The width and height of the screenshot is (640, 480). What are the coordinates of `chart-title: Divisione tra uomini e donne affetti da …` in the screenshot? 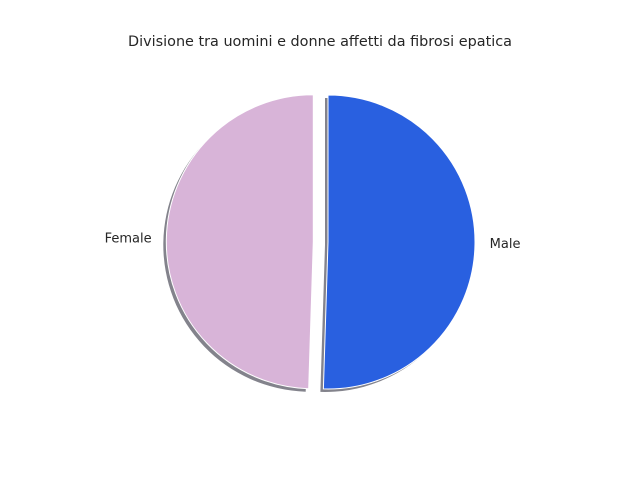 It's located at (320, 42).